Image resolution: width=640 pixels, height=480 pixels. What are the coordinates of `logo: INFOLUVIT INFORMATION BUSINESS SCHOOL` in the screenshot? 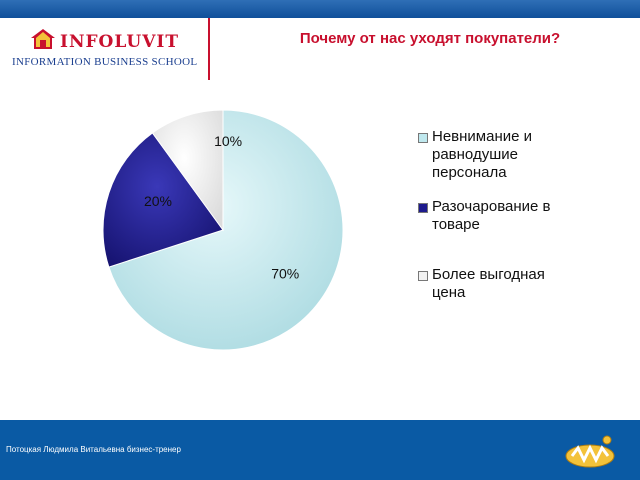 It's located at (112, 50).